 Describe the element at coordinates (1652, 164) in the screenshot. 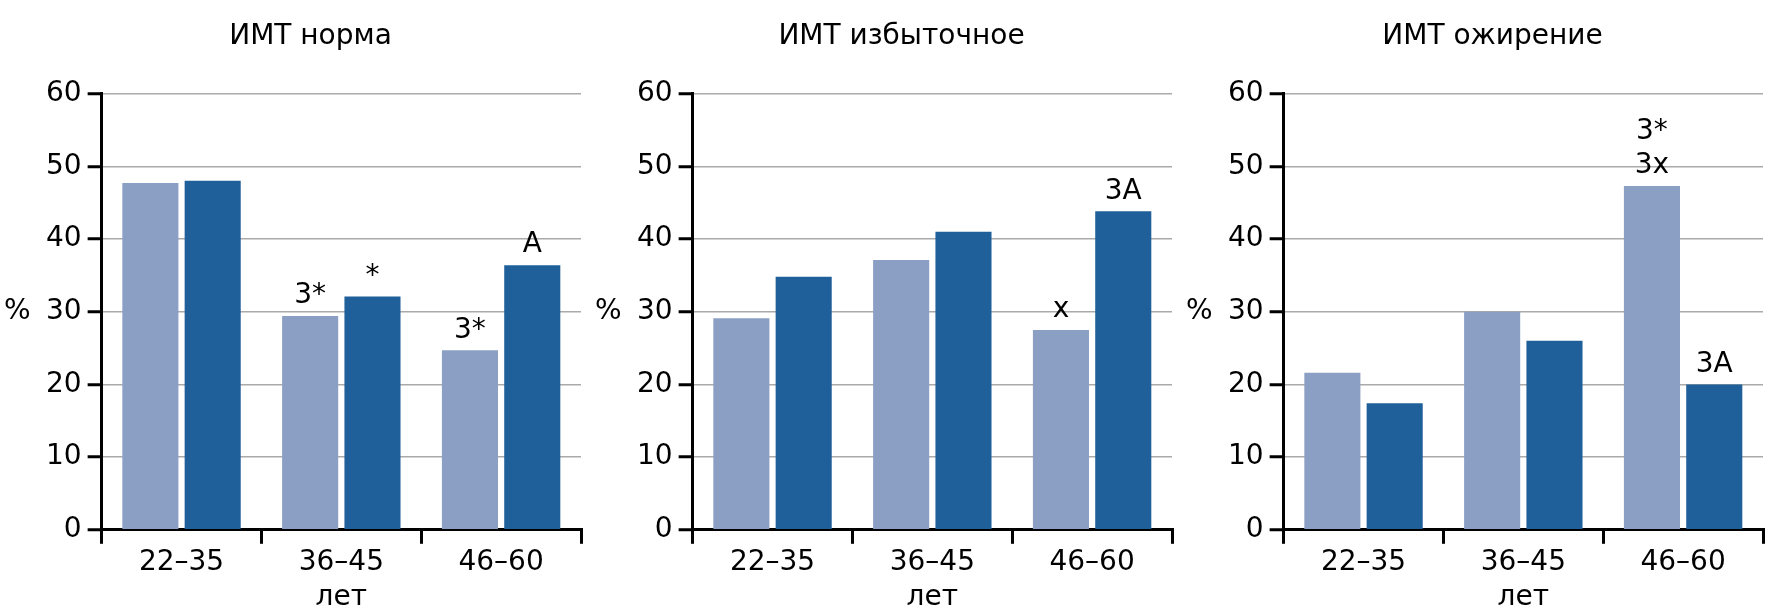

I see `annotation: 3x` at that location.